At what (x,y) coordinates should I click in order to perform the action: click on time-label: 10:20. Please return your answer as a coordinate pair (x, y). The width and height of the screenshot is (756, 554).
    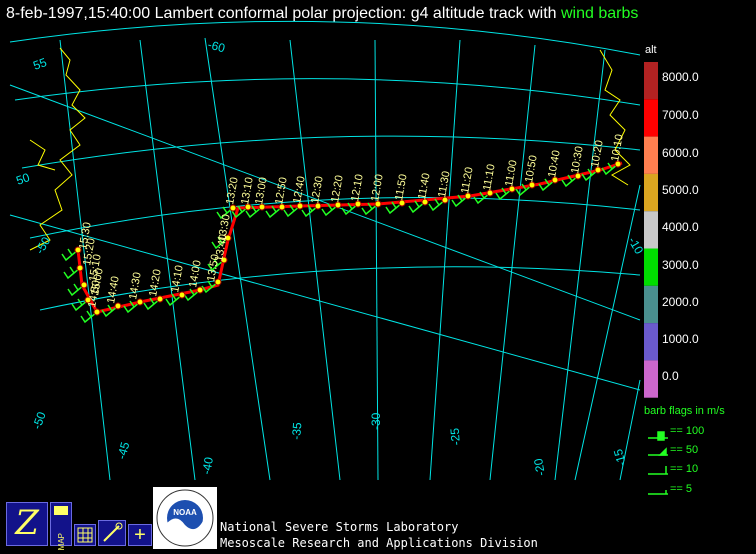
    Looking at the image, I should click on (597, 153).